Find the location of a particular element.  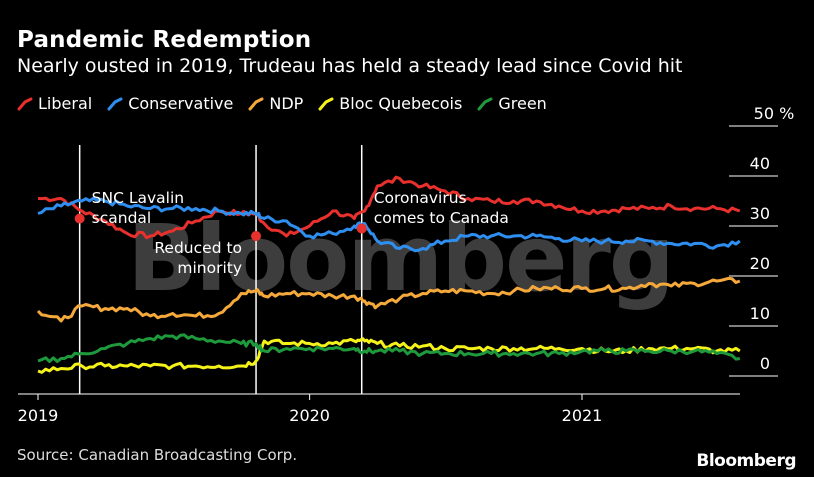

x-tick-label: 2021 is located at coordinates (582, 415).